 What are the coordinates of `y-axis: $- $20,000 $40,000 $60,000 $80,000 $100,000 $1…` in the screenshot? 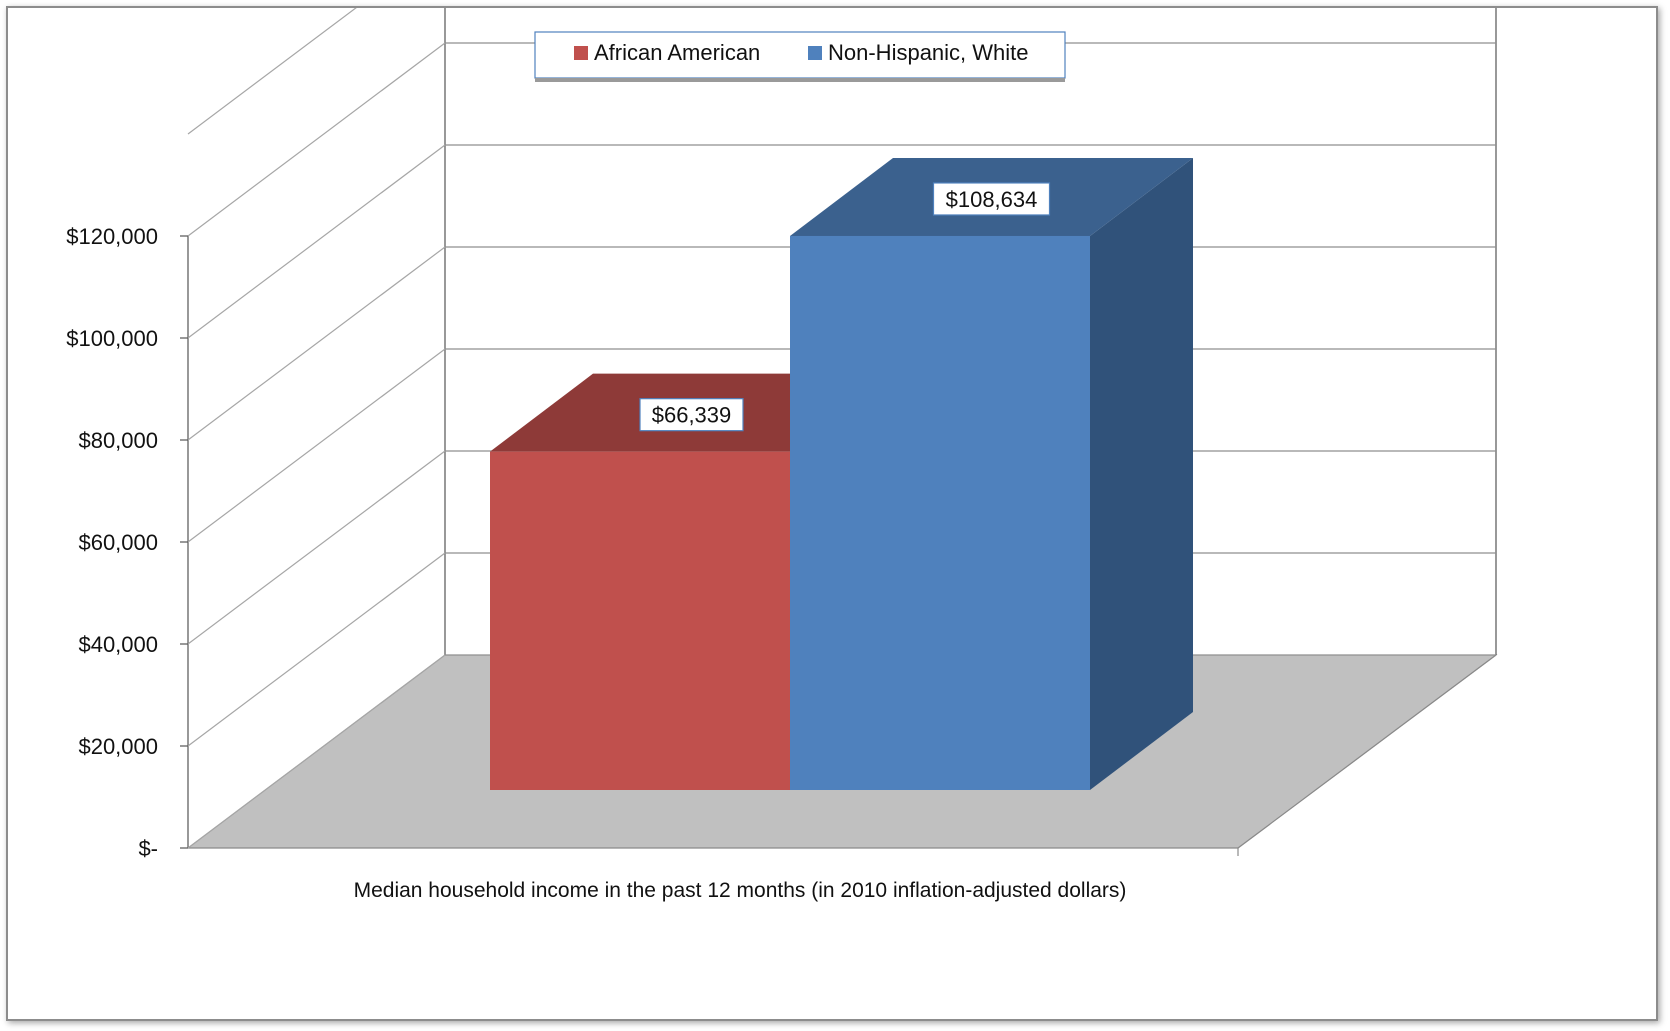 It's located at (127, 542).